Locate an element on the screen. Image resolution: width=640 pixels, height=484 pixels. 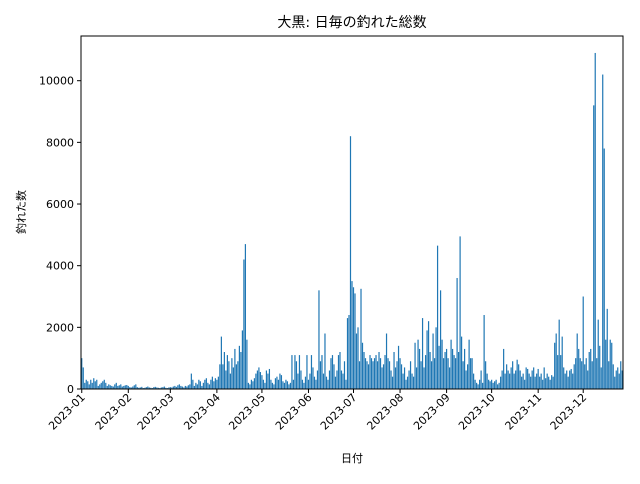
x-tick-label: 2023-10 is located at coordinates (477, 412).